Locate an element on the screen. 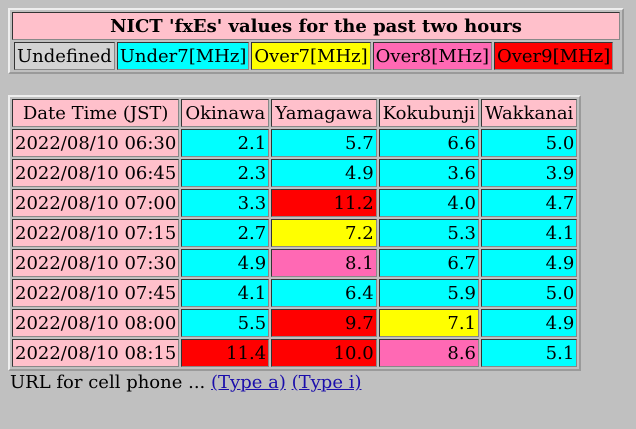 Image resolution: width=636 pixels, height=429 pixels. row: 2022/08/10 07:00 3.3 11.2 4.0 4.7 is located at coordinates (295, 203).